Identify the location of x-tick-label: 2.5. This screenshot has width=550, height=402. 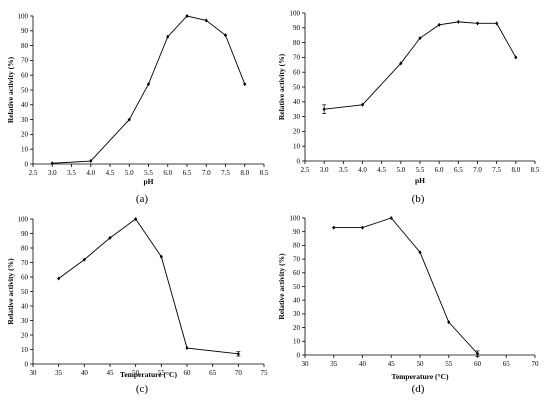
(305, 170).